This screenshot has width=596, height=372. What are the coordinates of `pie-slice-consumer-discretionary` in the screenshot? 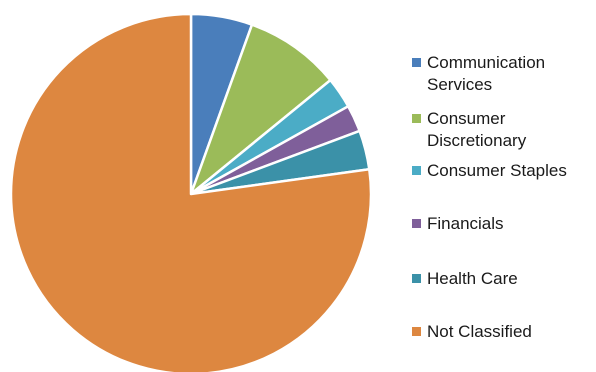 It's located at (260, 109).